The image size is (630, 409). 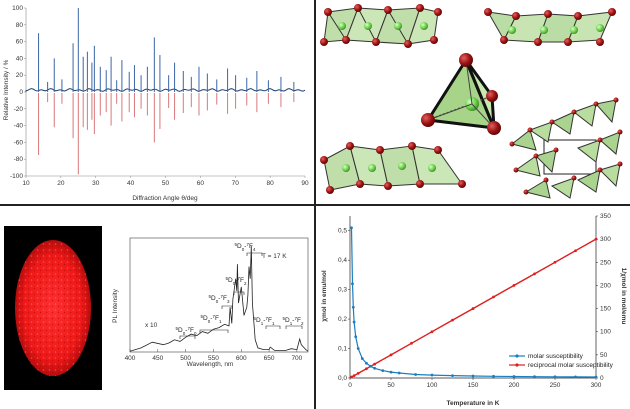 What do you see at coordinates (293, 321) in the screenshot?
I see `lum-transition-label: 5D1-7F2` at bounding box center [293, 321].